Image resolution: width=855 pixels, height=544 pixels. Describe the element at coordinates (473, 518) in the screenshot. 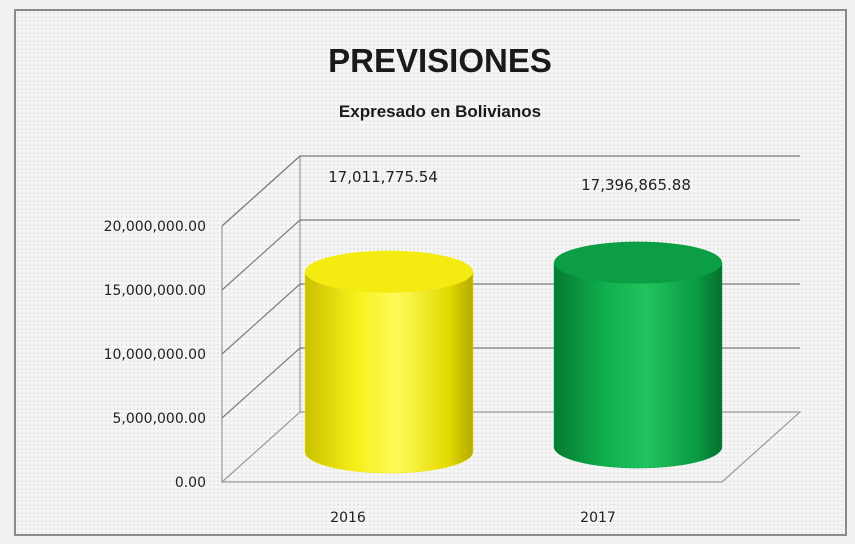

I see `x-axis-ticks: 2016 2017` at that location.